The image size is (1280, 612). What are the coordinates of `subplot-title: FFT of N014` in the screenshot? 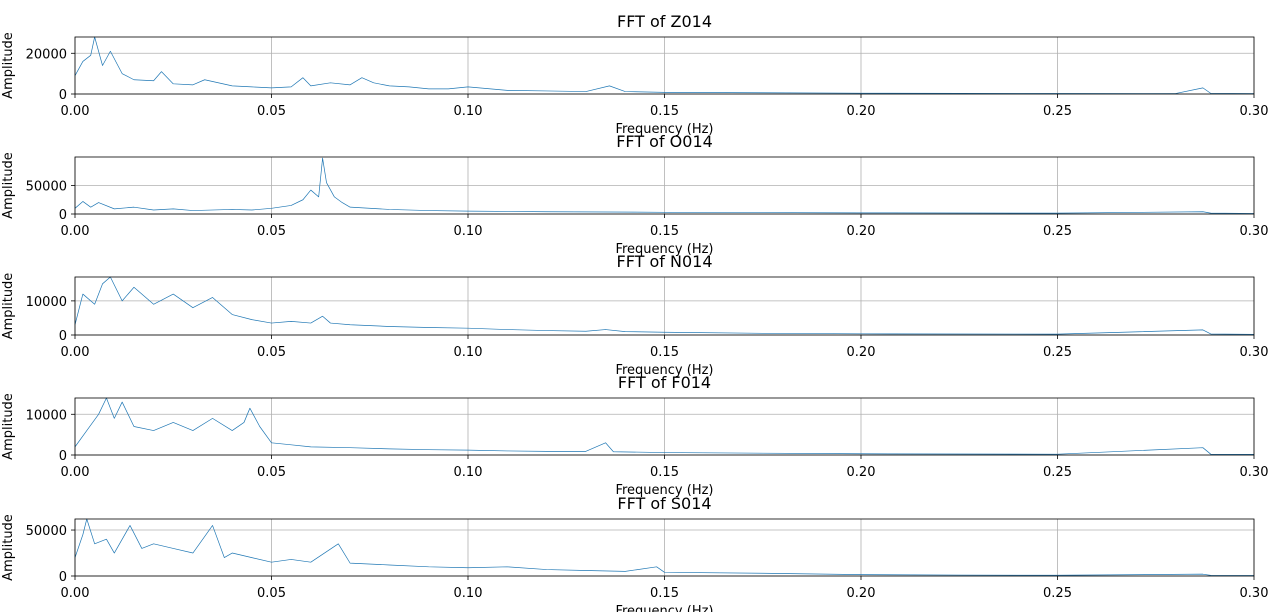 It's located at (665, 261).